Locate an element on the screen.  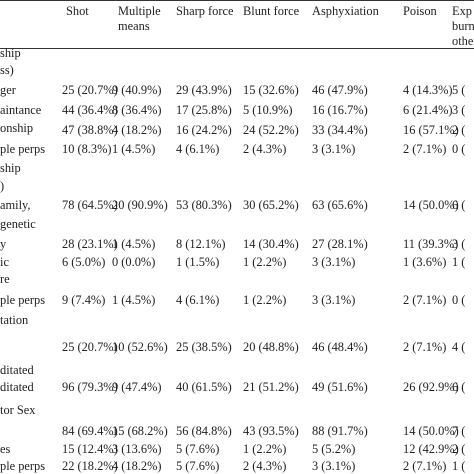
table-cell: 46 (48.4%) is located at coordinates (340, 347).